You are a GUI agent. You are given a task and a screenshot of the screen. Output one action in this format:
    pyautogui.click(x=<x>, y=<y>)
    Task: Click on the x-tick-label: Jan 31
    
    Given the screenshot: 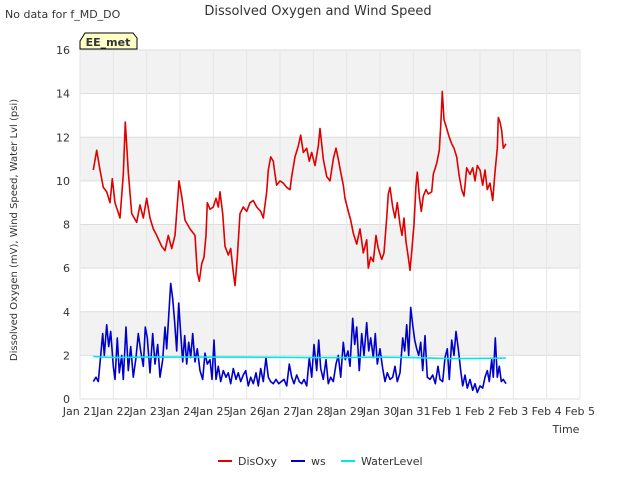 What is the action you would take?
    pyautogui.click(x=412, y=411)
    